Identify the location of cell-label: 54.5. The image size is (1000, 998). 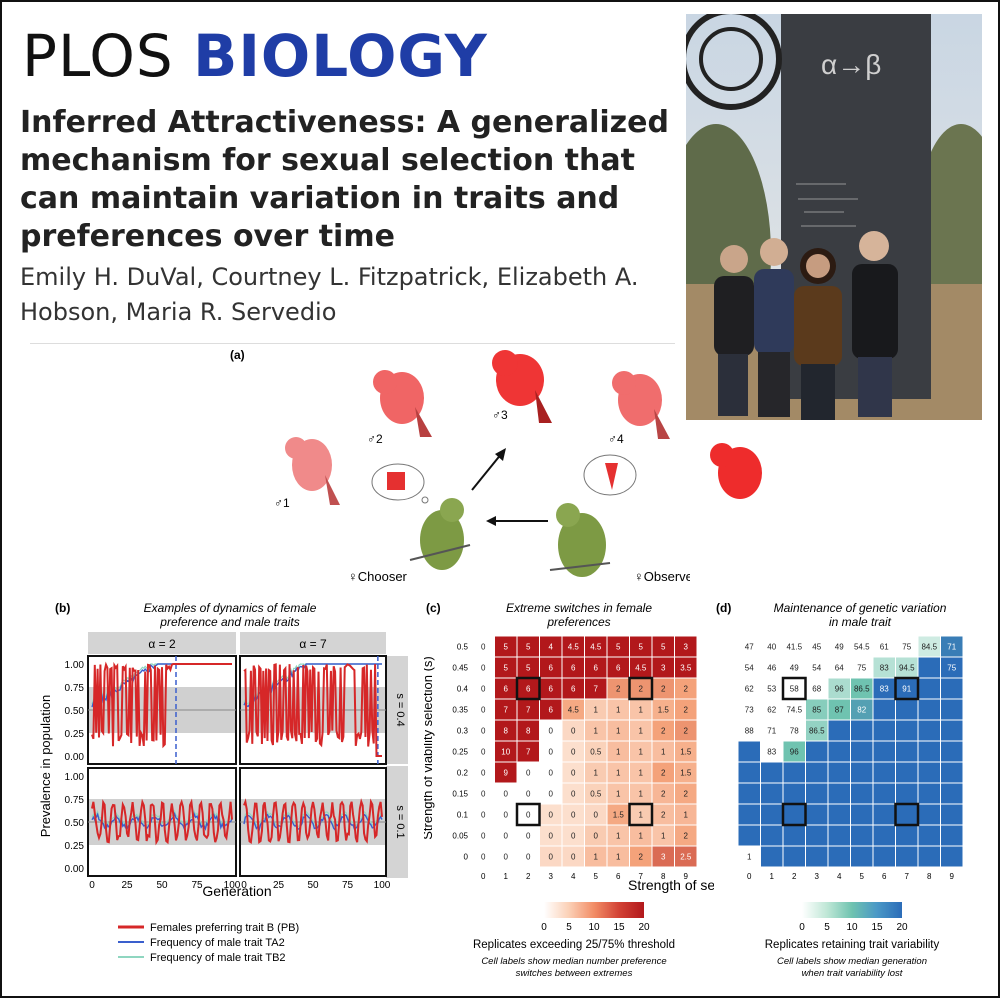
(862, 647).